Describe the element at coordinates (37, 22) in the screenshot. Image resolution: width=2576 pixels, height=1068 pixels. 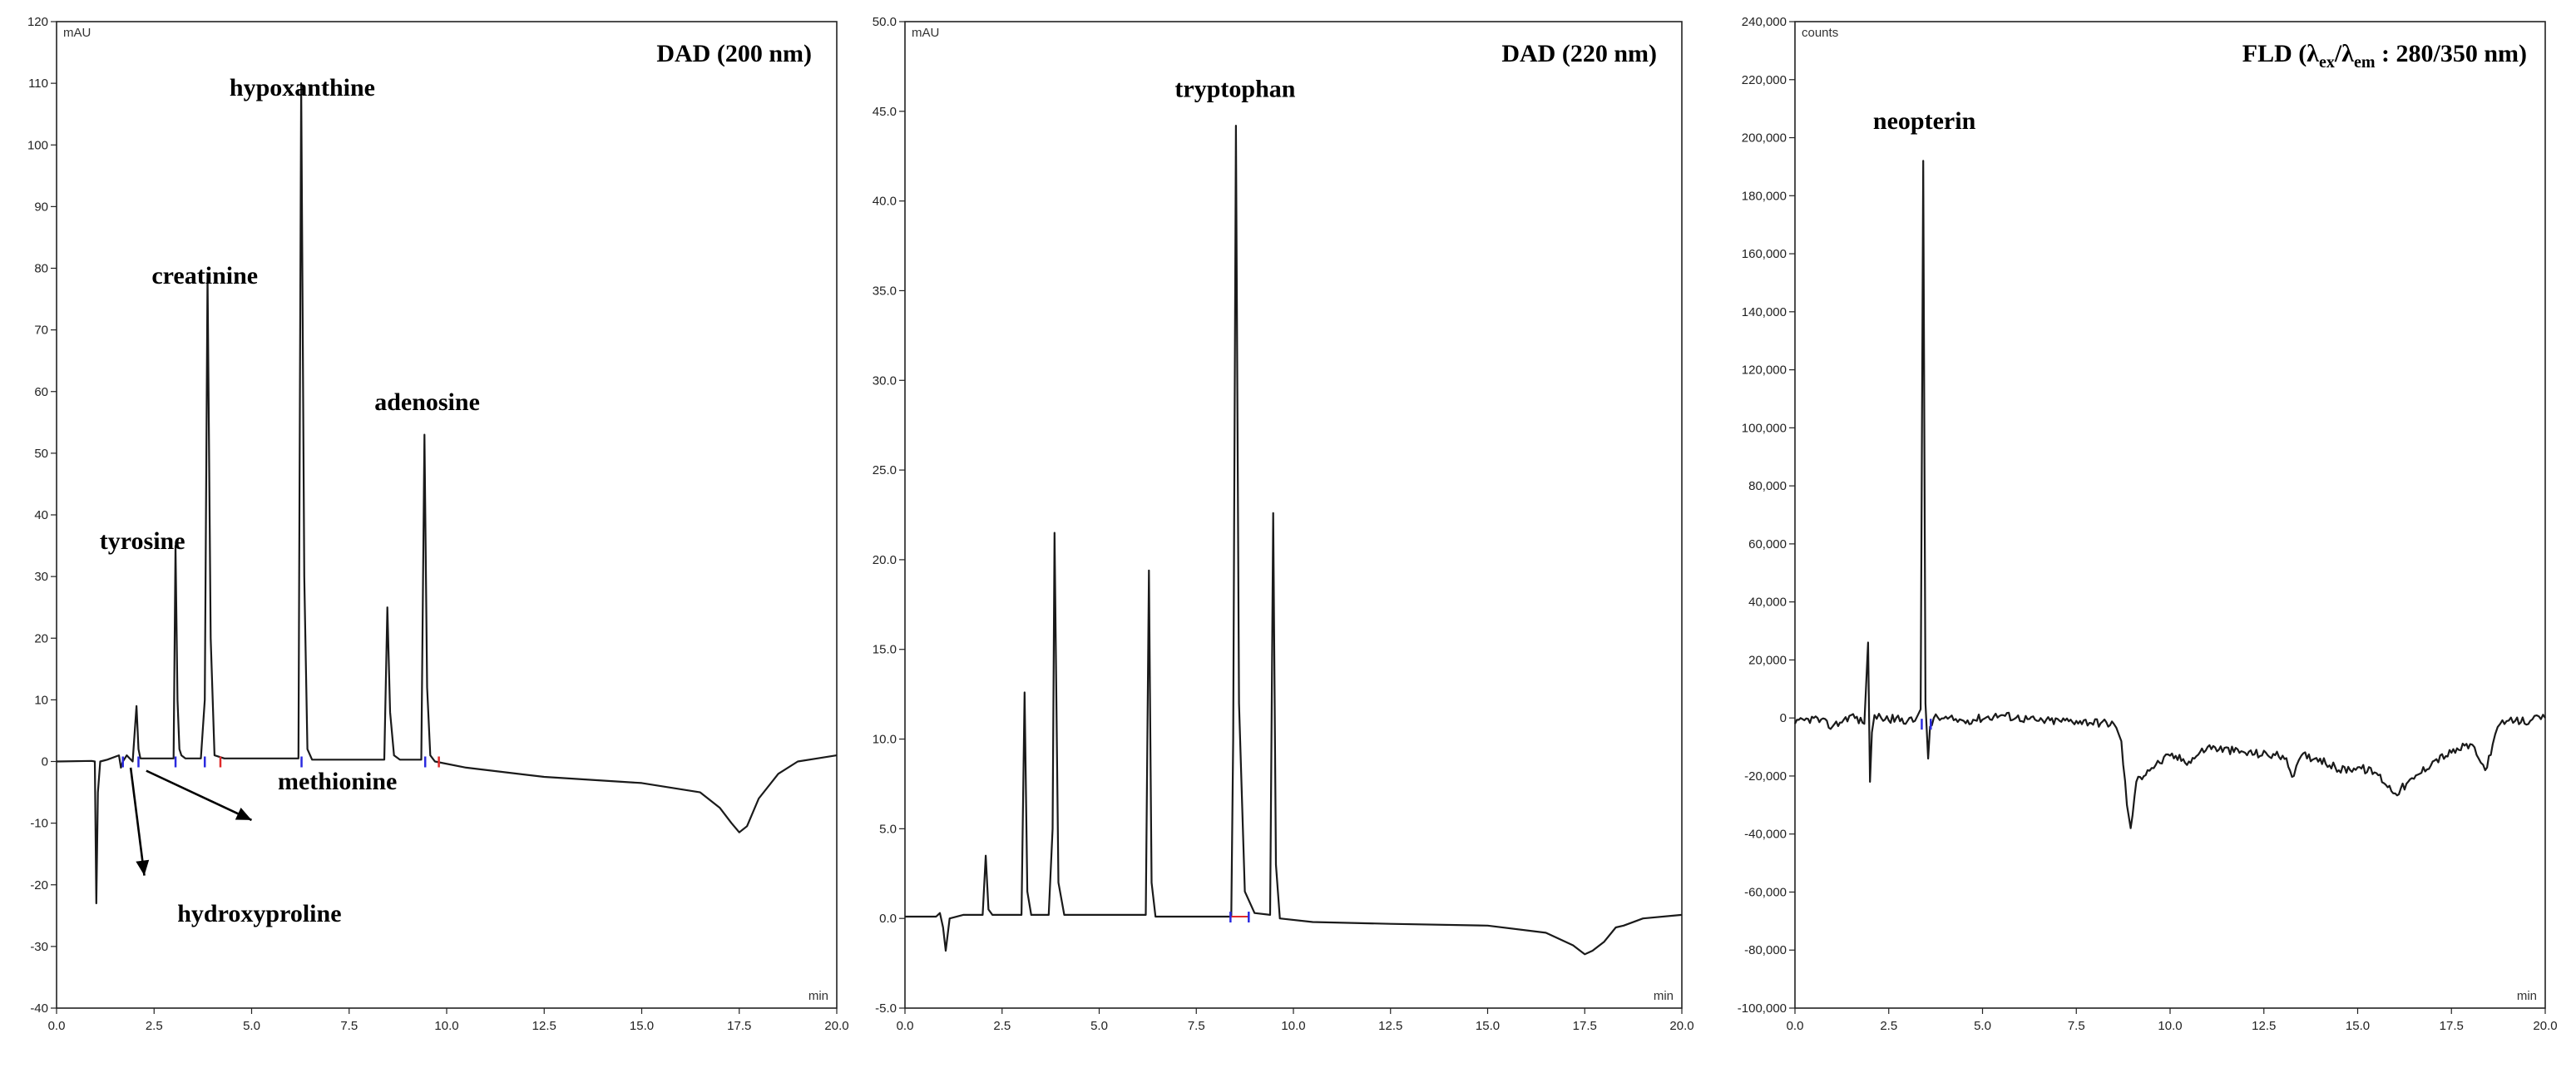
I see `y-tick-label: 120` at that location.